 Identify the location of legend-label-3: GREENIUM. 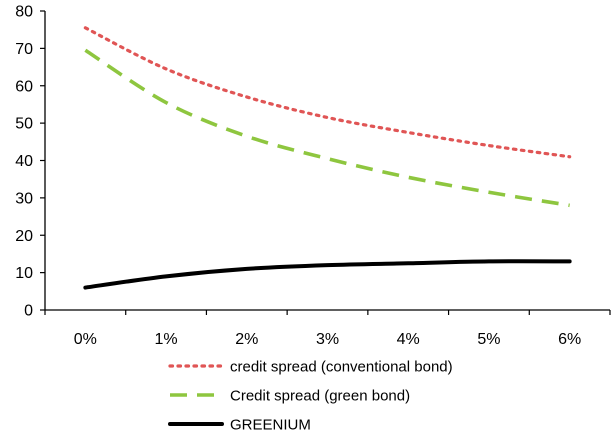
(270, 425).